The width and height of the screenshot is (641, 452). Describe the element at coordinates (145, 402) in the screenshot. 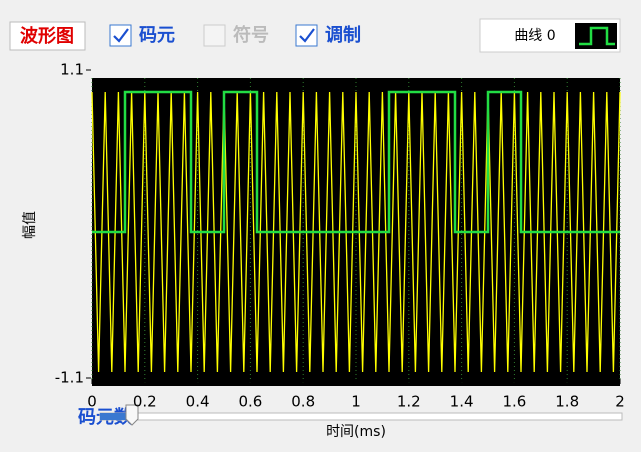

I see `x-tick-label: 0.2` at that location.